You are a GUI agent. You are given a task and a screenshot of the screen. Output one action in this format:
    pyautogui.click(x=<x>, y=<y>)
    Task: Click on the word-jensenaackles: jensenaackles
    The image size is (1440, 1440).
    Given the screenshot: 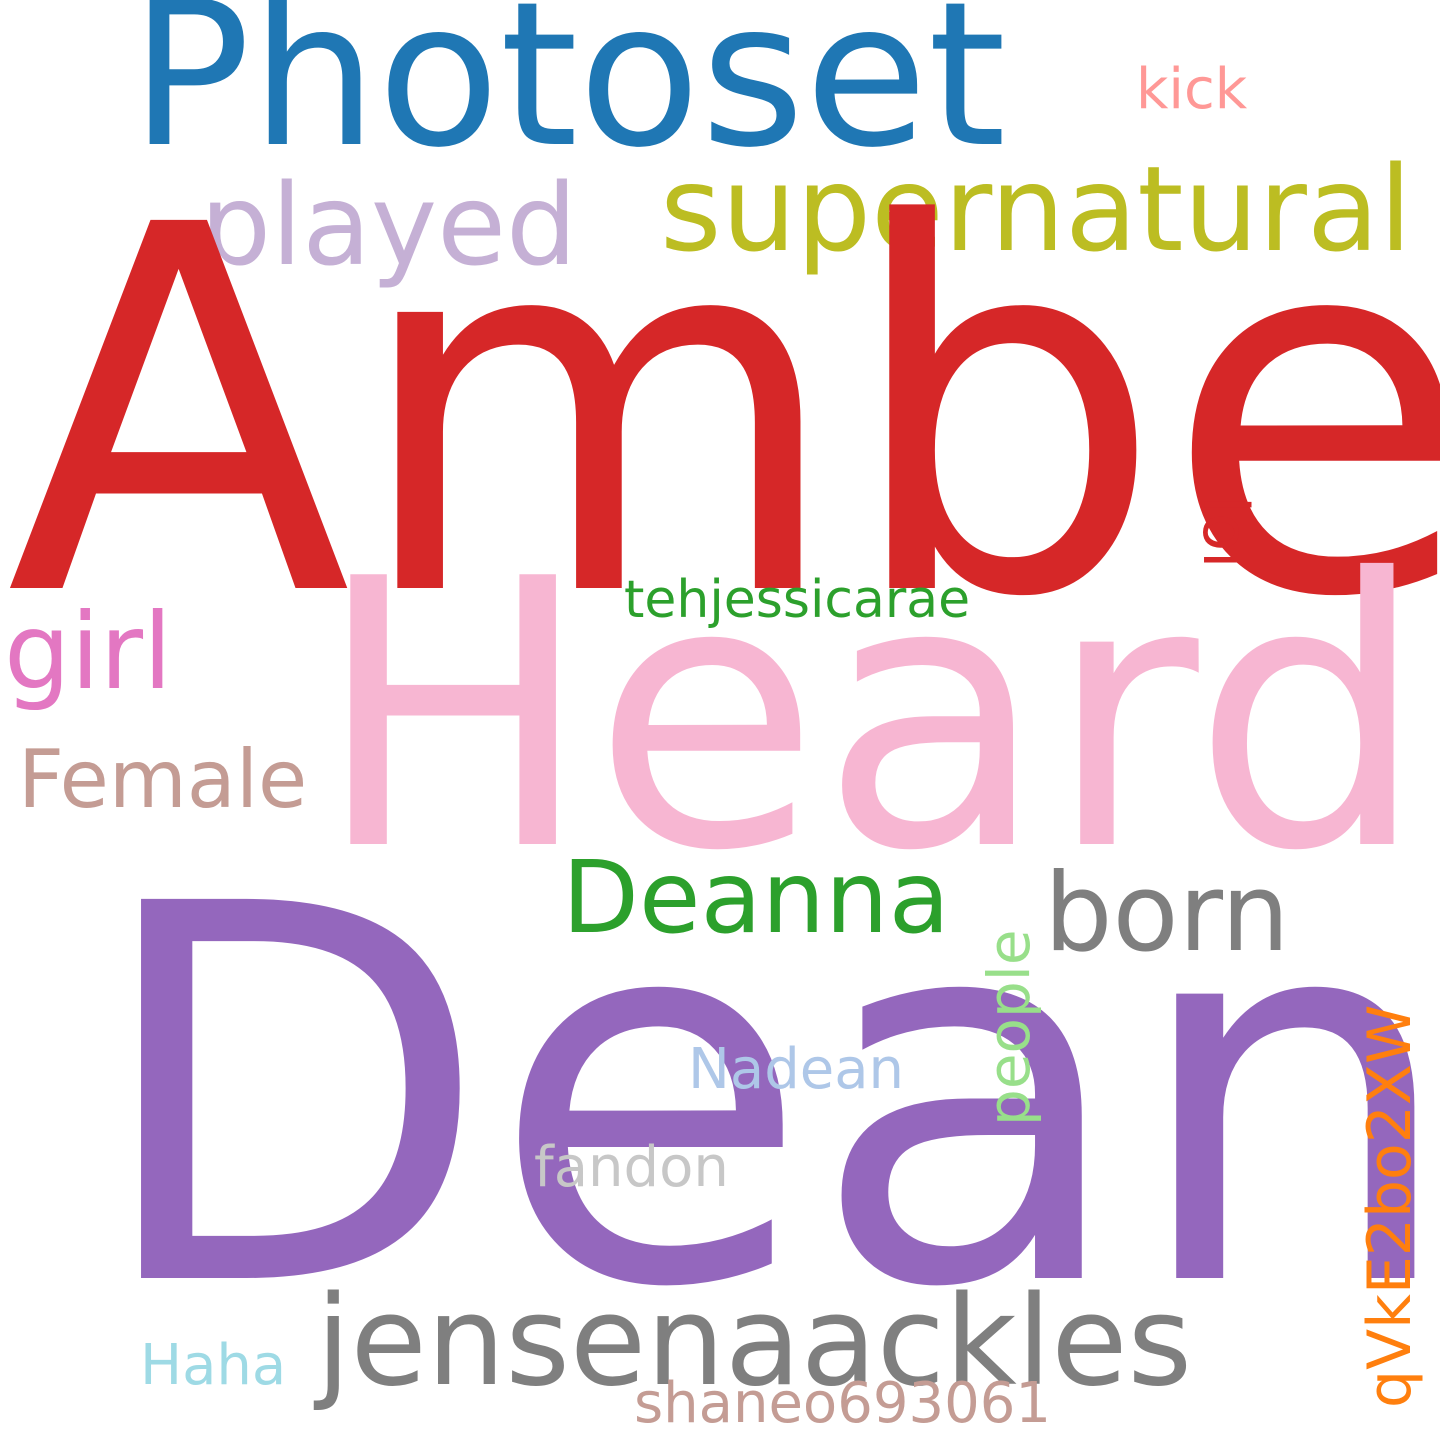 What is the action you would take?
    pyautogui.click(x=754, y=1342)
    